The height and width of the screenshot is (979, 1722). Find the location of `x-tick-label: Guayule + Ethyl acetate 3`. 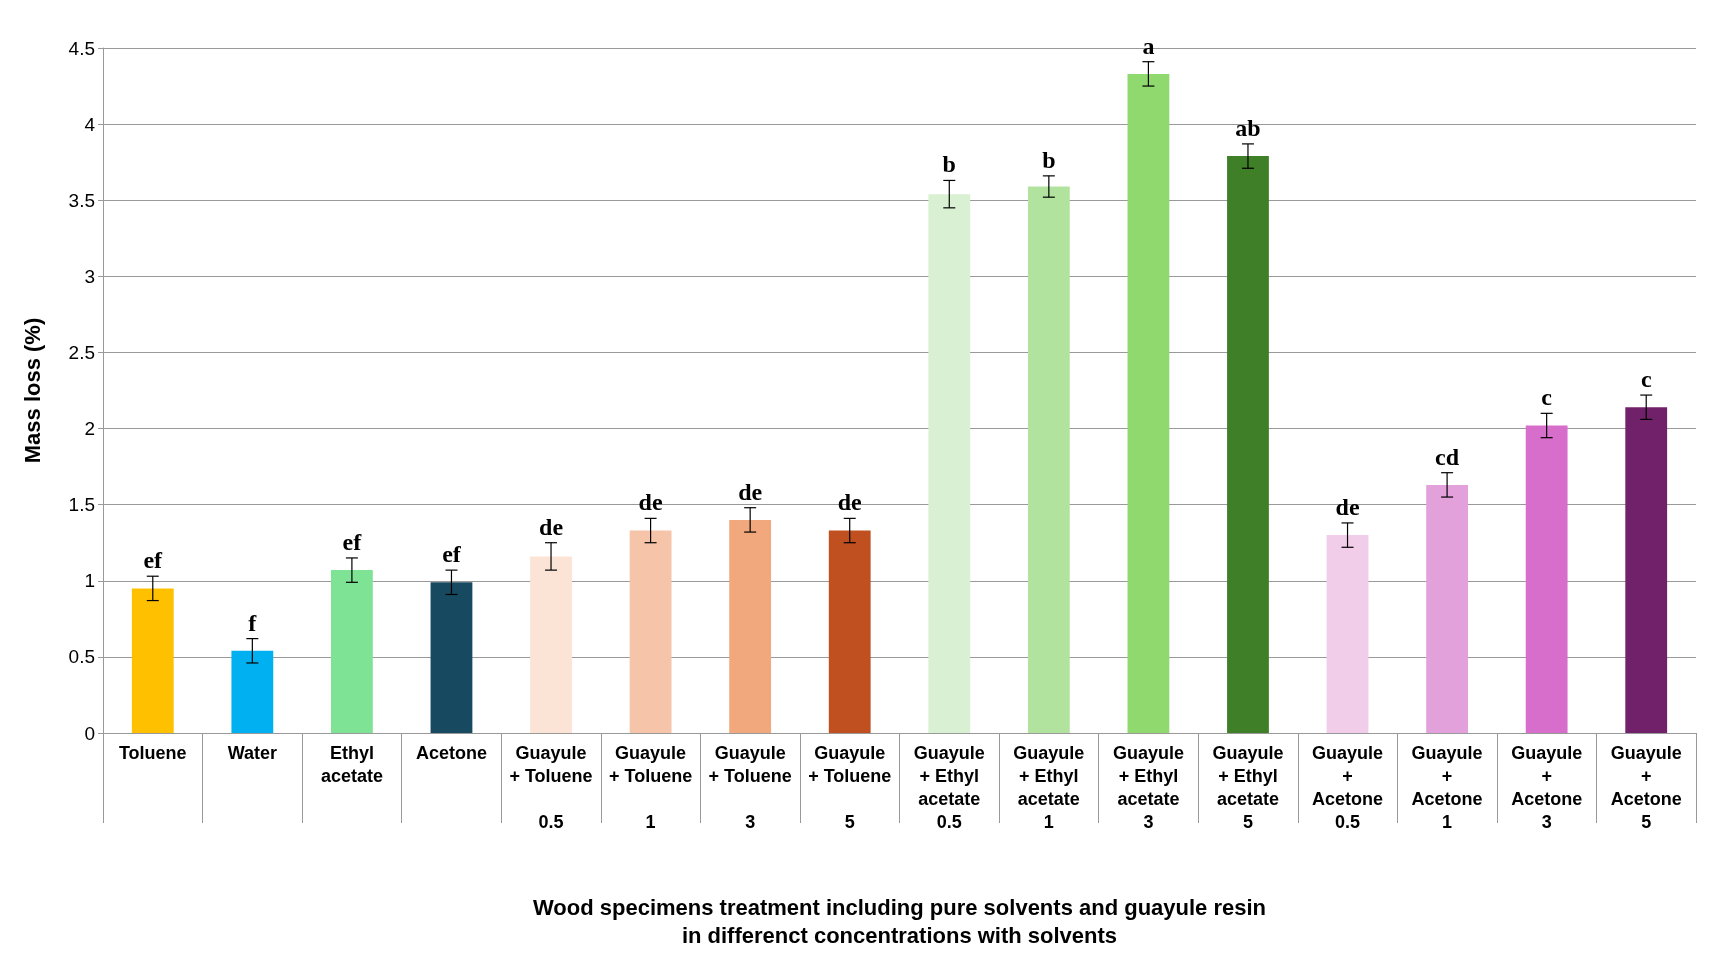

x-tick-label: Guayule + Ethyl acetate 3 is located at coordinates (1148, 787).